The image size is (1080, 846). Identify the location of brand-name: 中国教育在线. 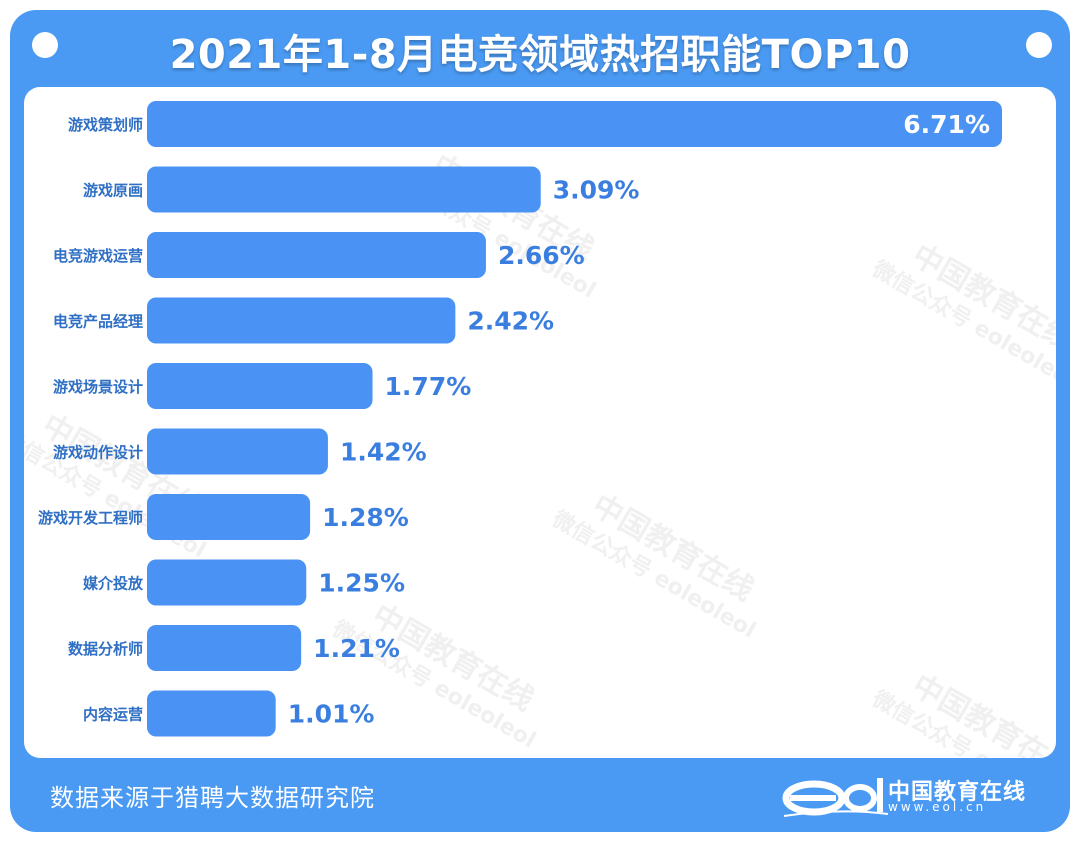
(957, 792).